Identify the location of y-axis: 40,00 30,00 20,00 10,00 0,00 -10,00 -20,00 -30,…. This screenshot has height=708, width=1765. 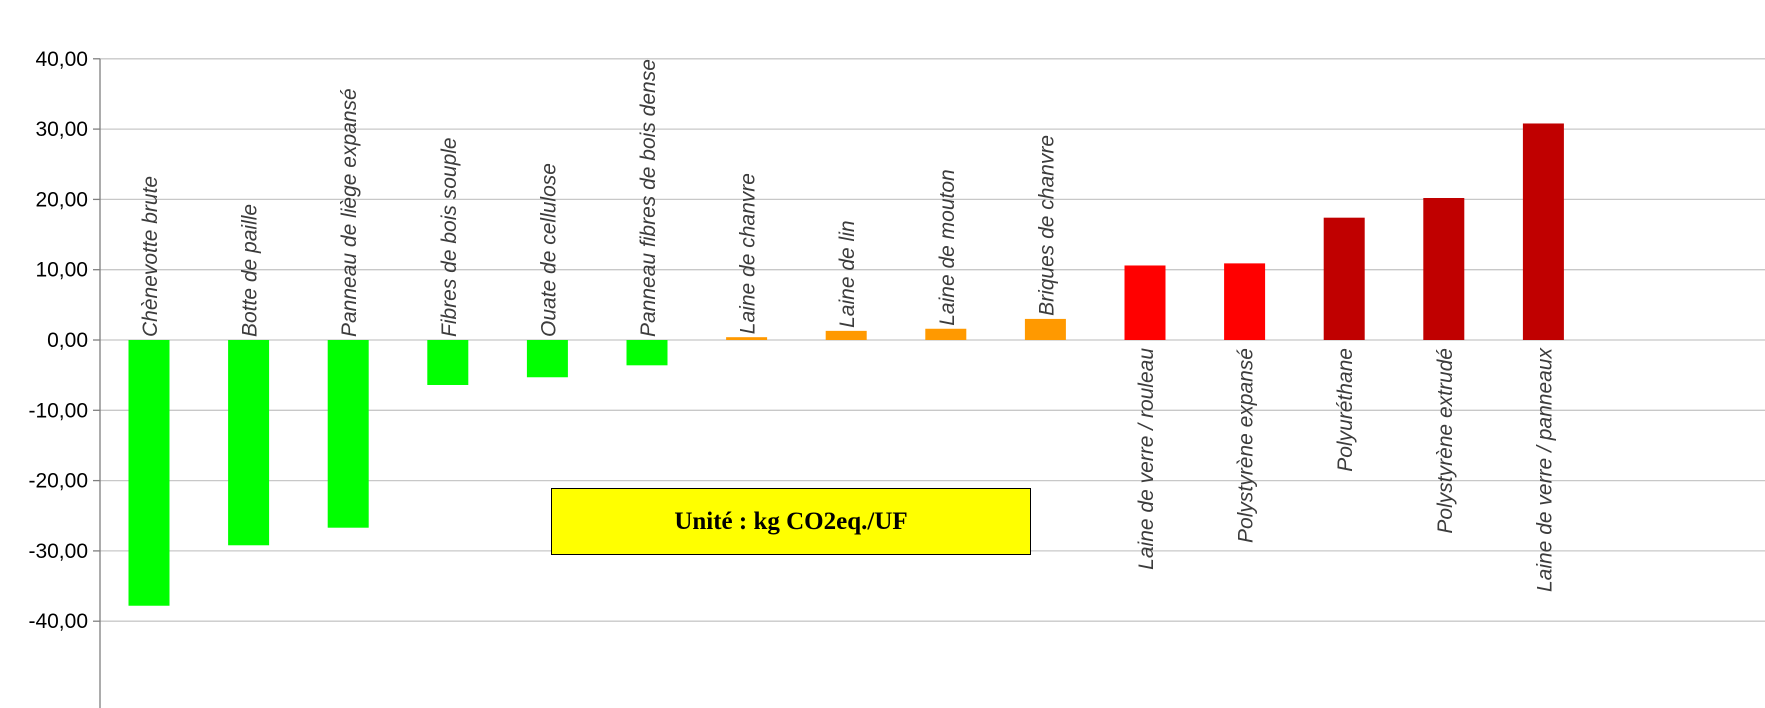
(64, 378).